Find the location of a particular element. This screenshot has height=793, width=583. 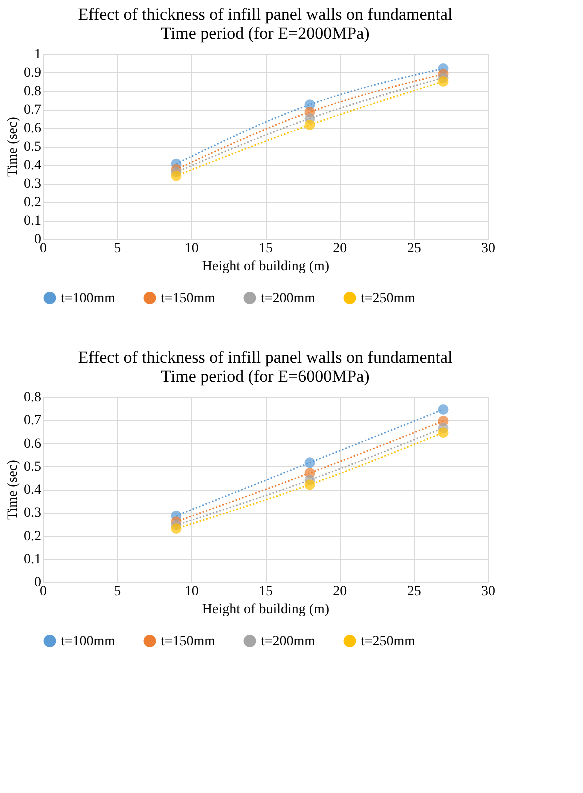

text: Time period (for E=2000MPa) is located at coordinates (265, 33).